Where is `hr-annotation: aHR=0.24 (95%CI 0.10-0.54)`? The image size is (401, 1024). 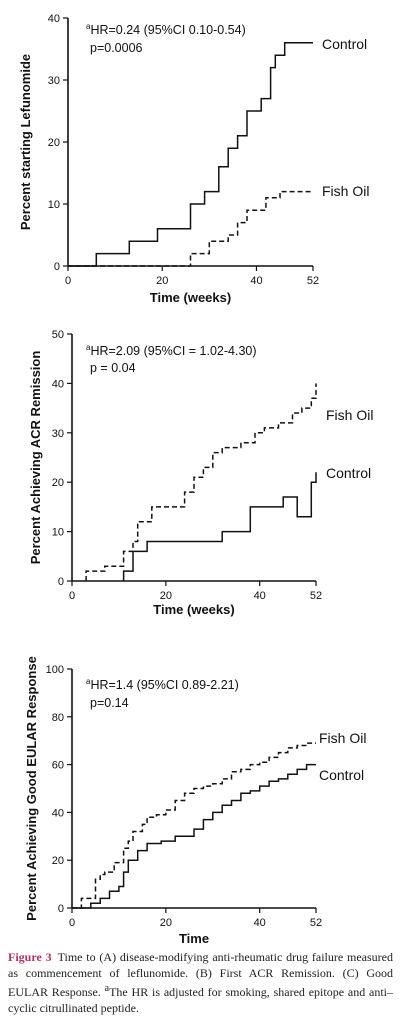 hr-annotation: aHR=0.24 (95%CI 0.10-0.54) is located at coordinates (166, 29).